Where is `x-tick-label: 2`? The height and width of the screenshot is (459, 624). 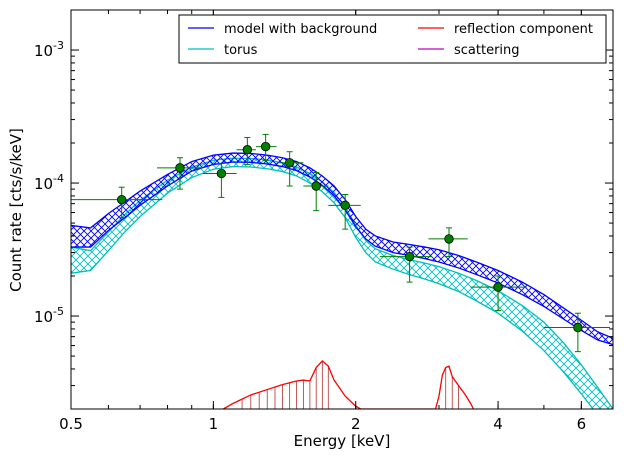
x-tick-label: 2 is located at coordinates (356, 424).